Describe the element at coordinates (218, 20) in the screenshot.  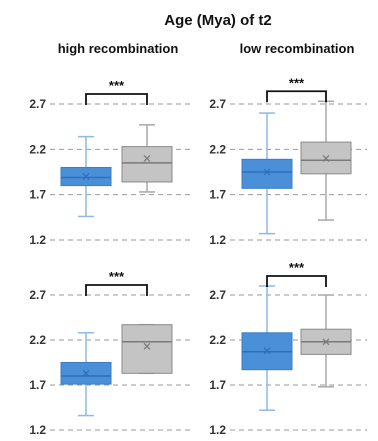
I see `chart-title: Age (Mya) of t2` at that location.